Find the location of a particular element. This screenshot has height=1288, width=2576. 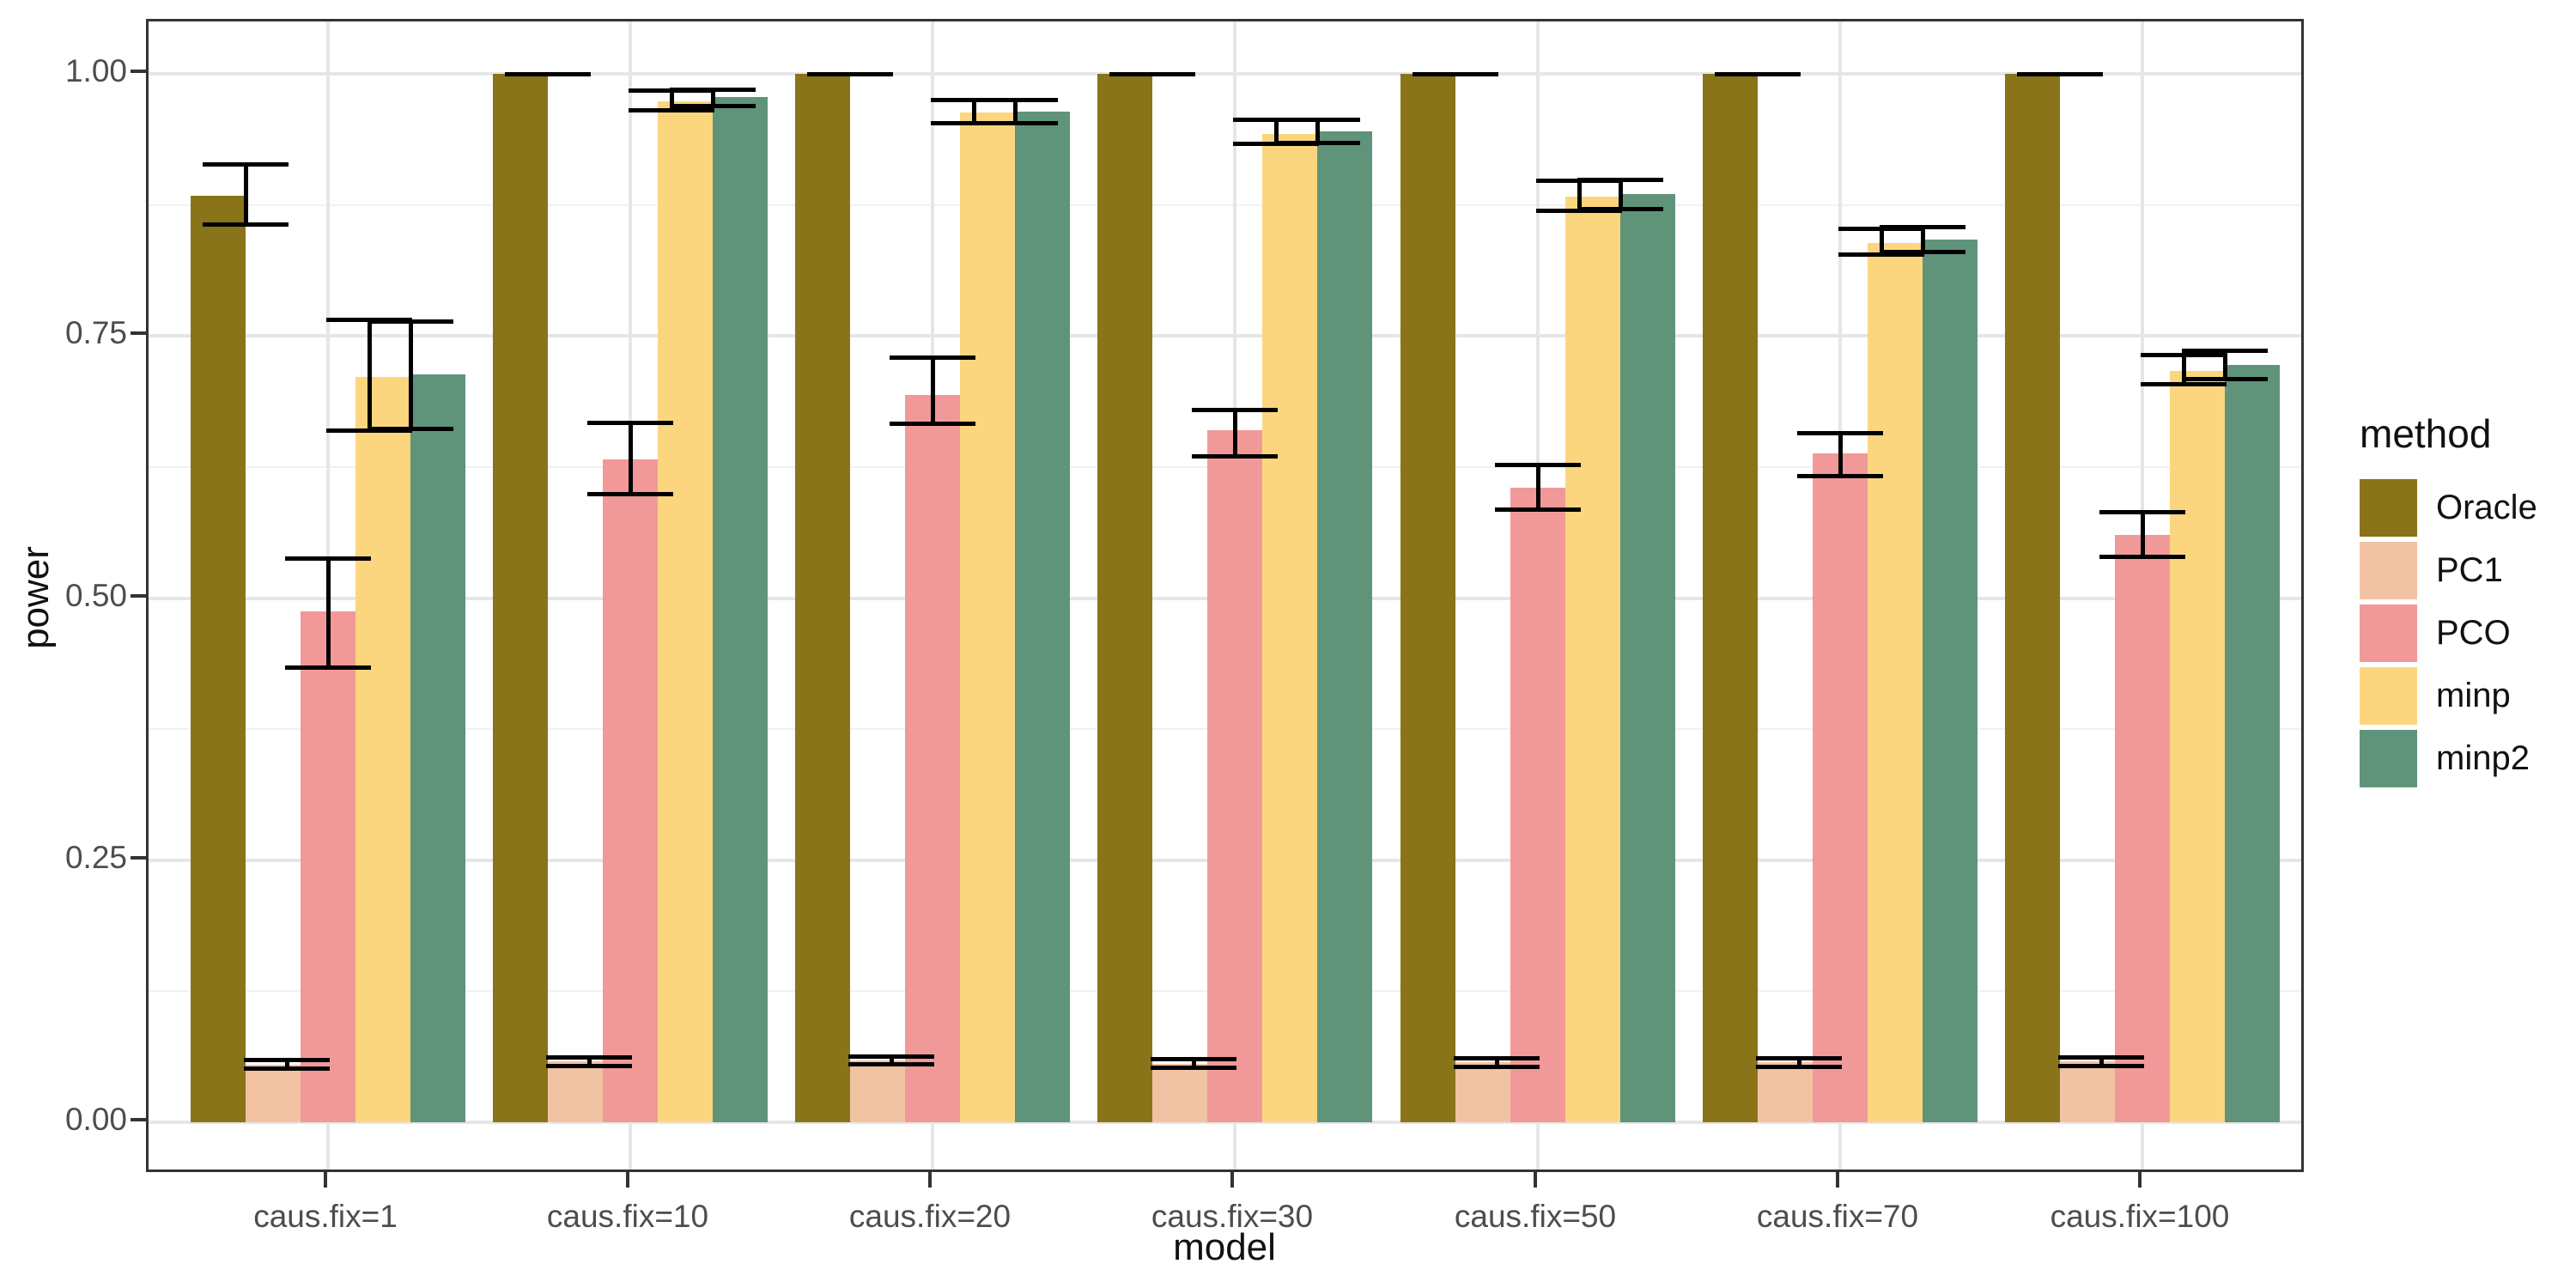

x-tick-label: caus.fix=50 is located at coordinates (1535, 1217).